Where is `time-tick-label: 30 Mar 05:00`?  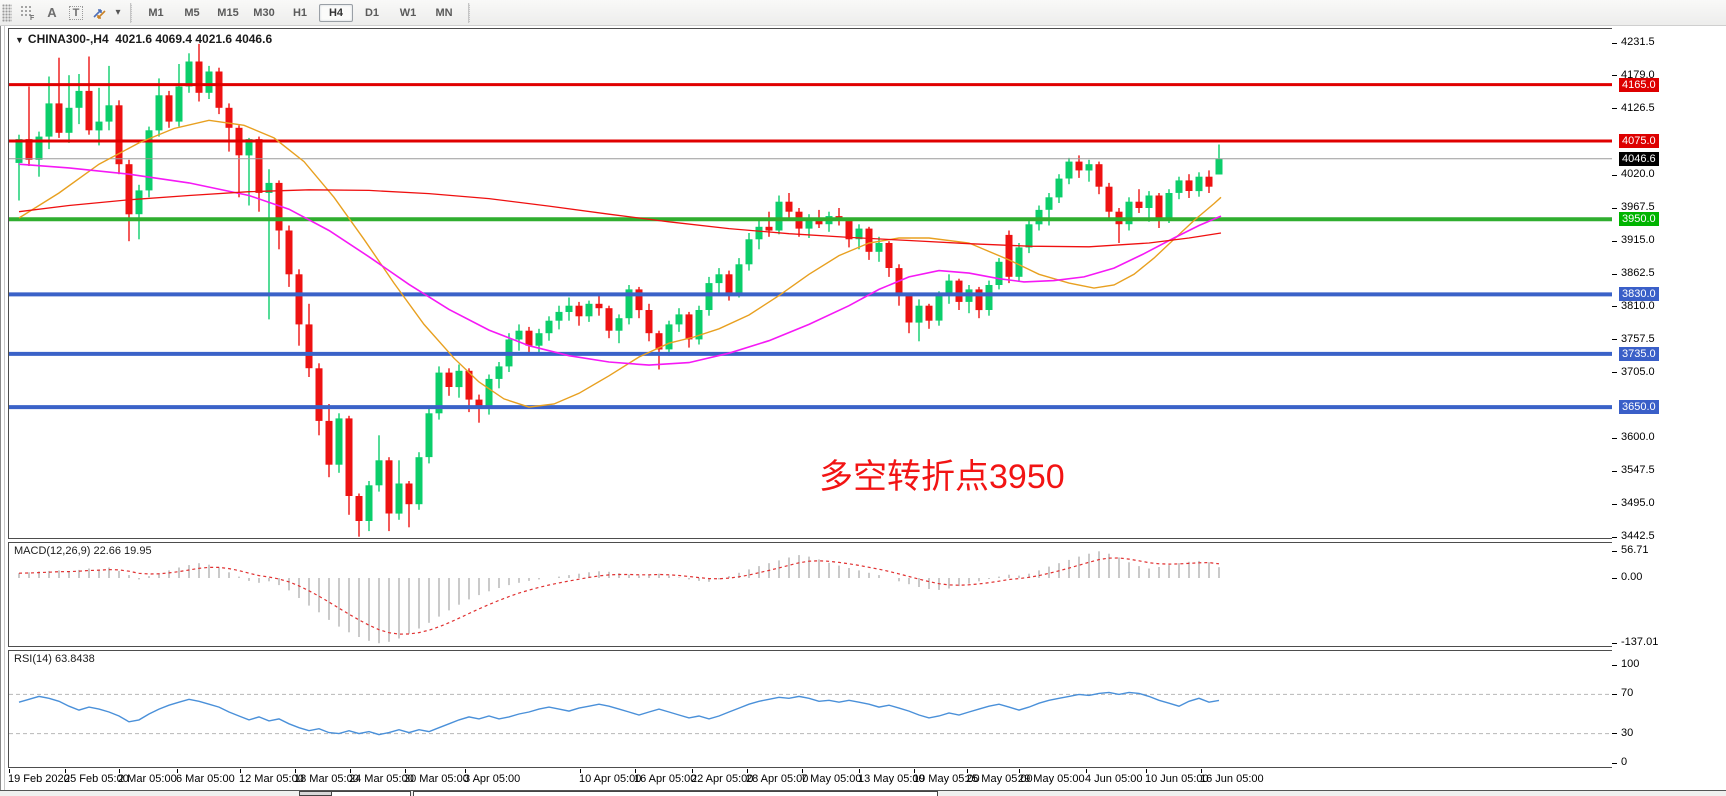
time-tick-label: 30 Mar 05:00 is located at coordinates (436, 779).